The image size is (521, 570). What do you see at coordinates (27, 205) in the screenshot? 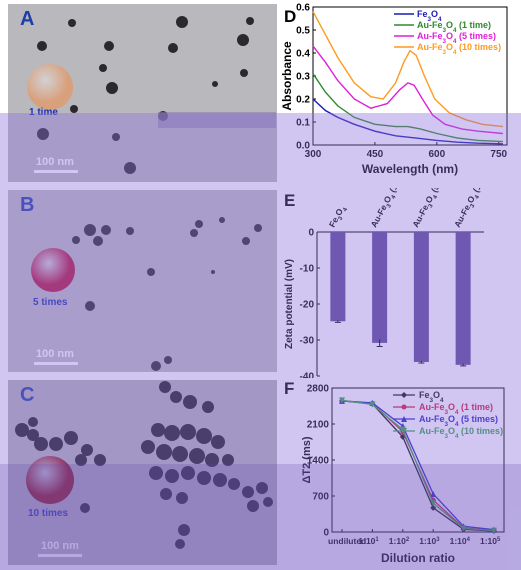
I see `panel-letter-b: B` at bounding box center [27, 205].